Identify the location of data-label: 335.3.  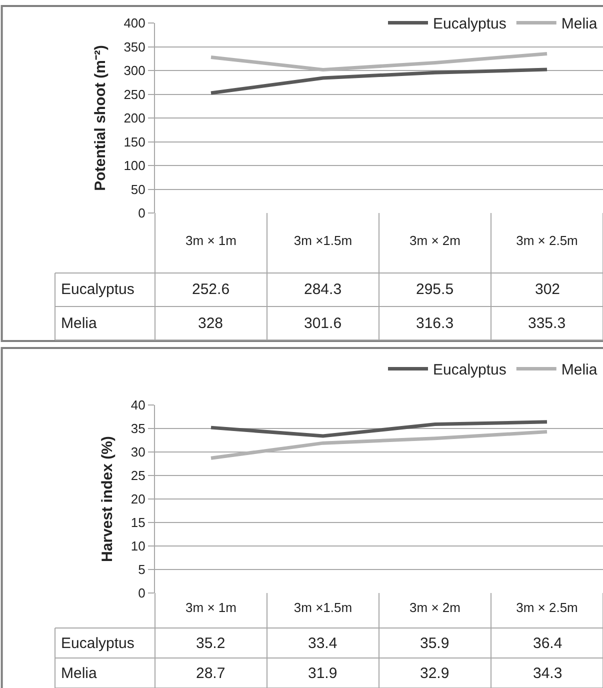
(547, 323).